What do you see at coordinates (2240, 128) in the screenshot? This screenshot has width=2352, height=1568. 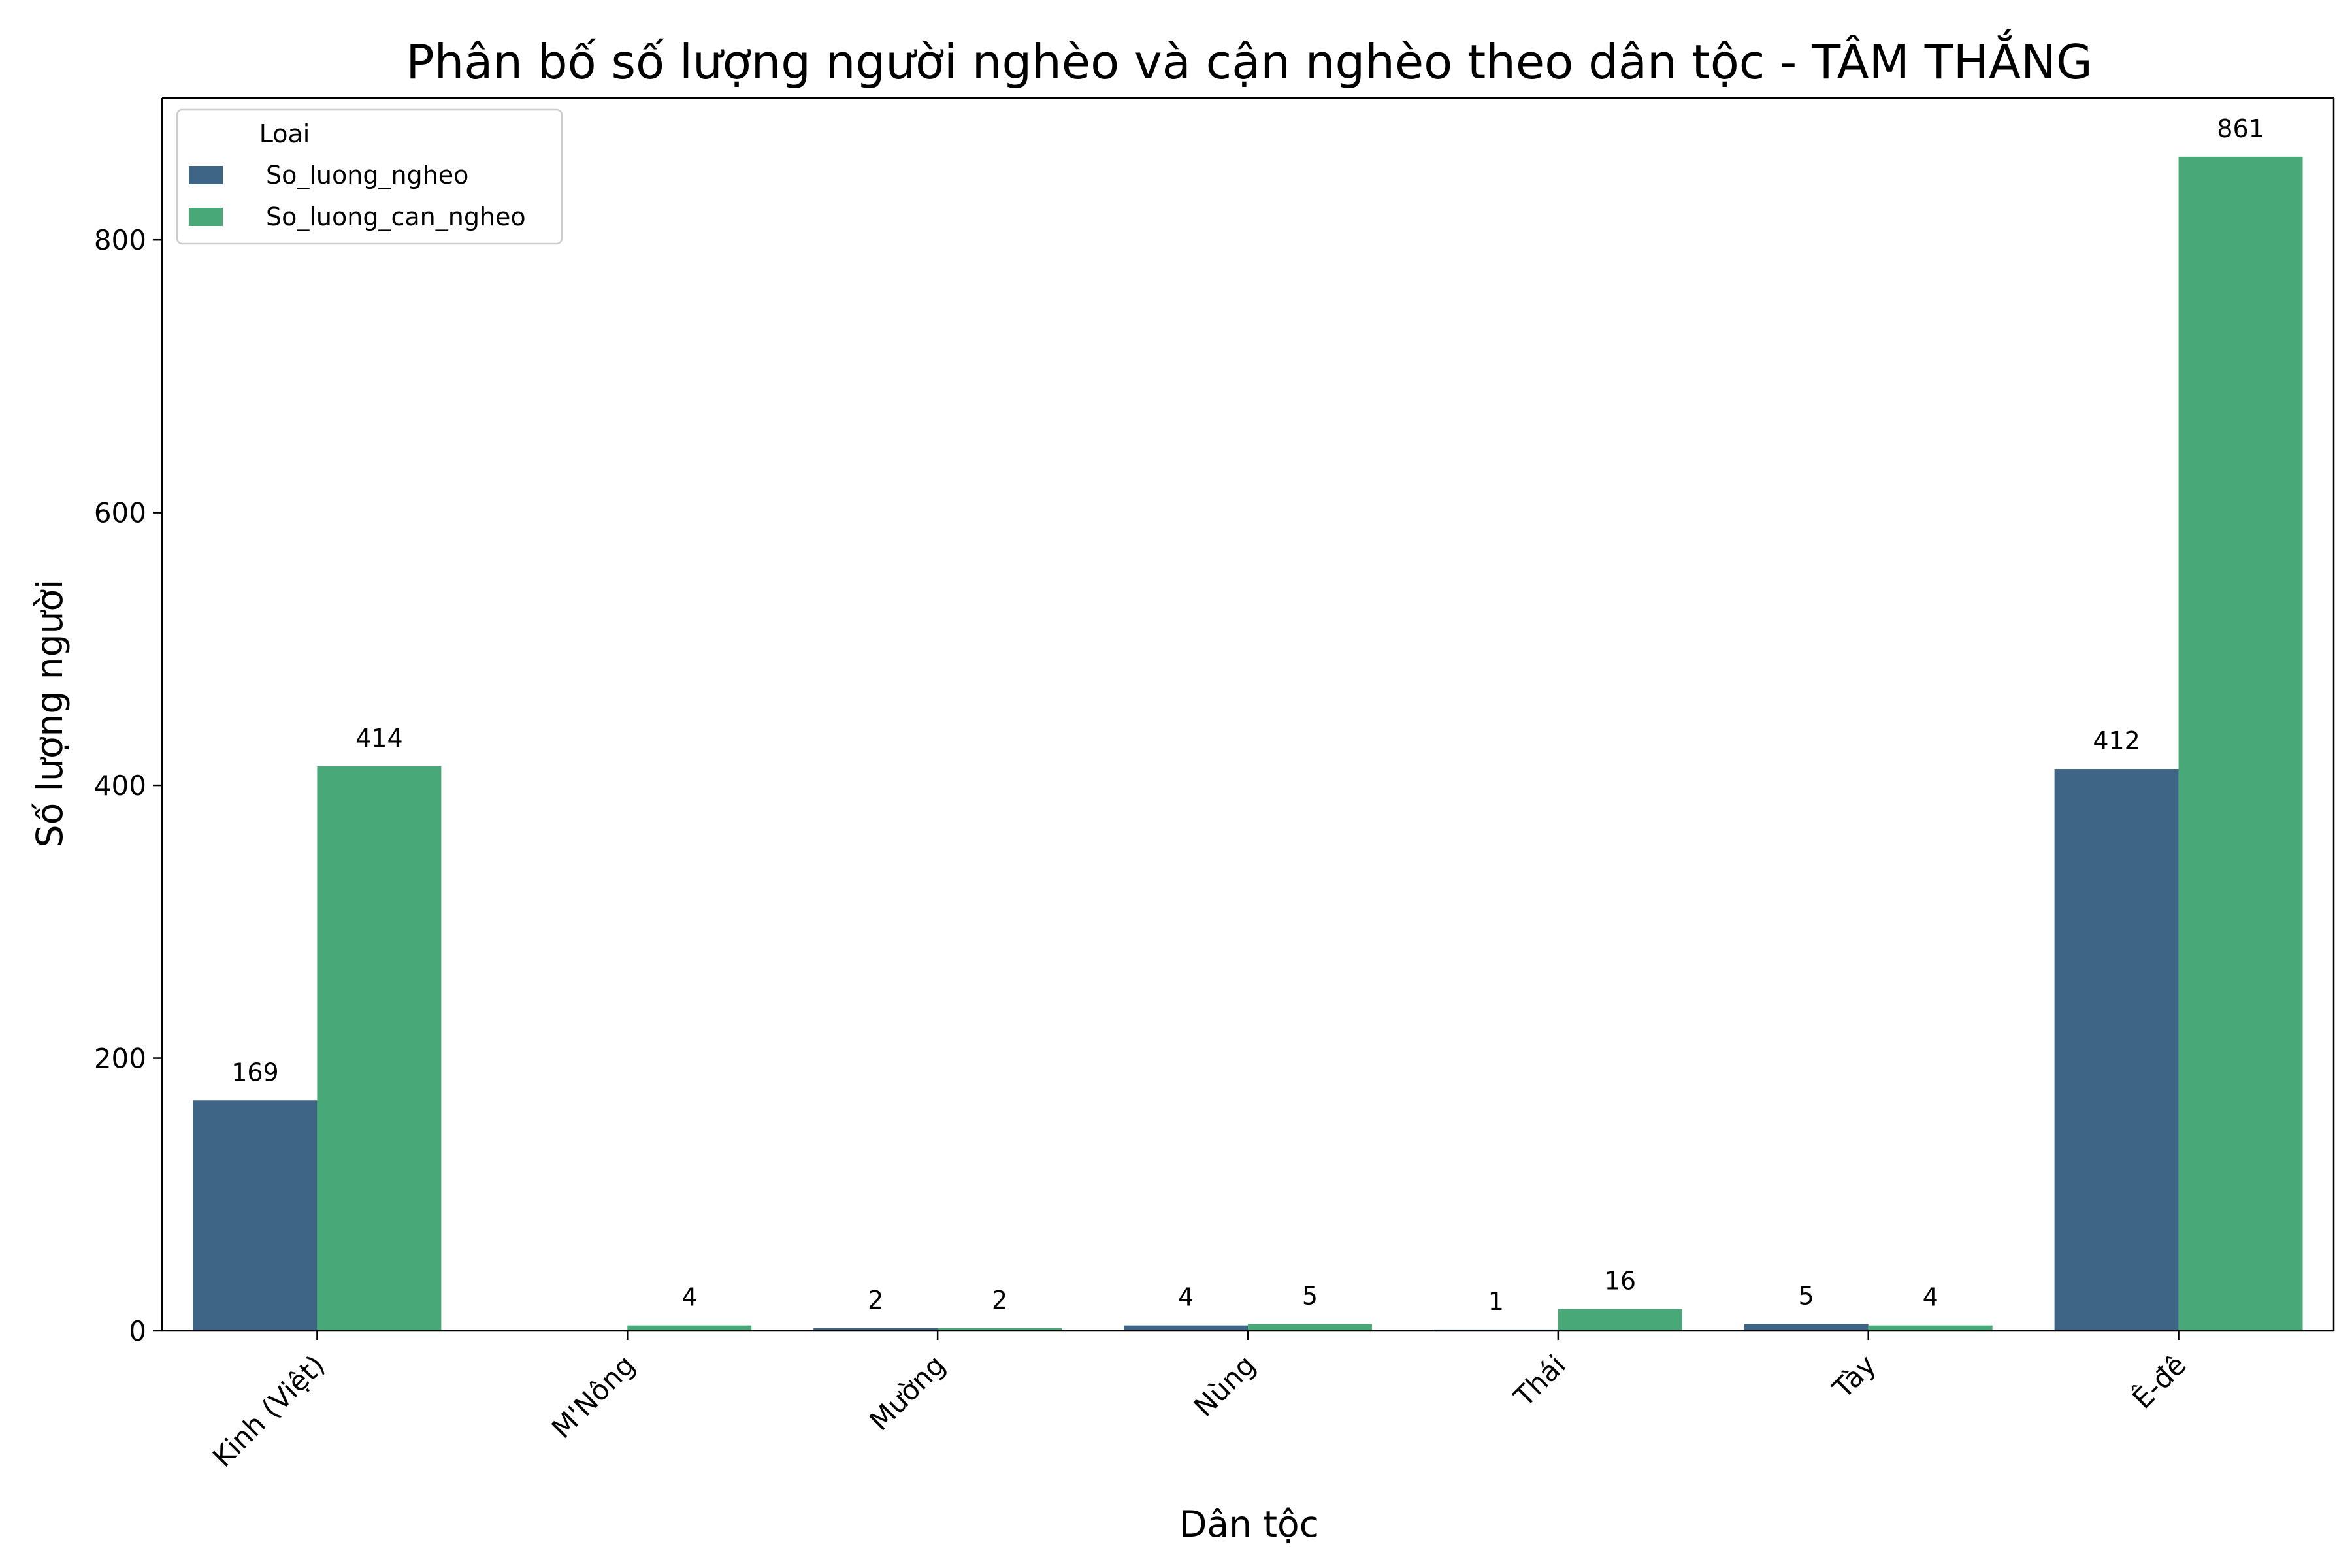 I see `data-label-So_luong_can_ngheo-6: 861` at bounding box center [2240, 128].